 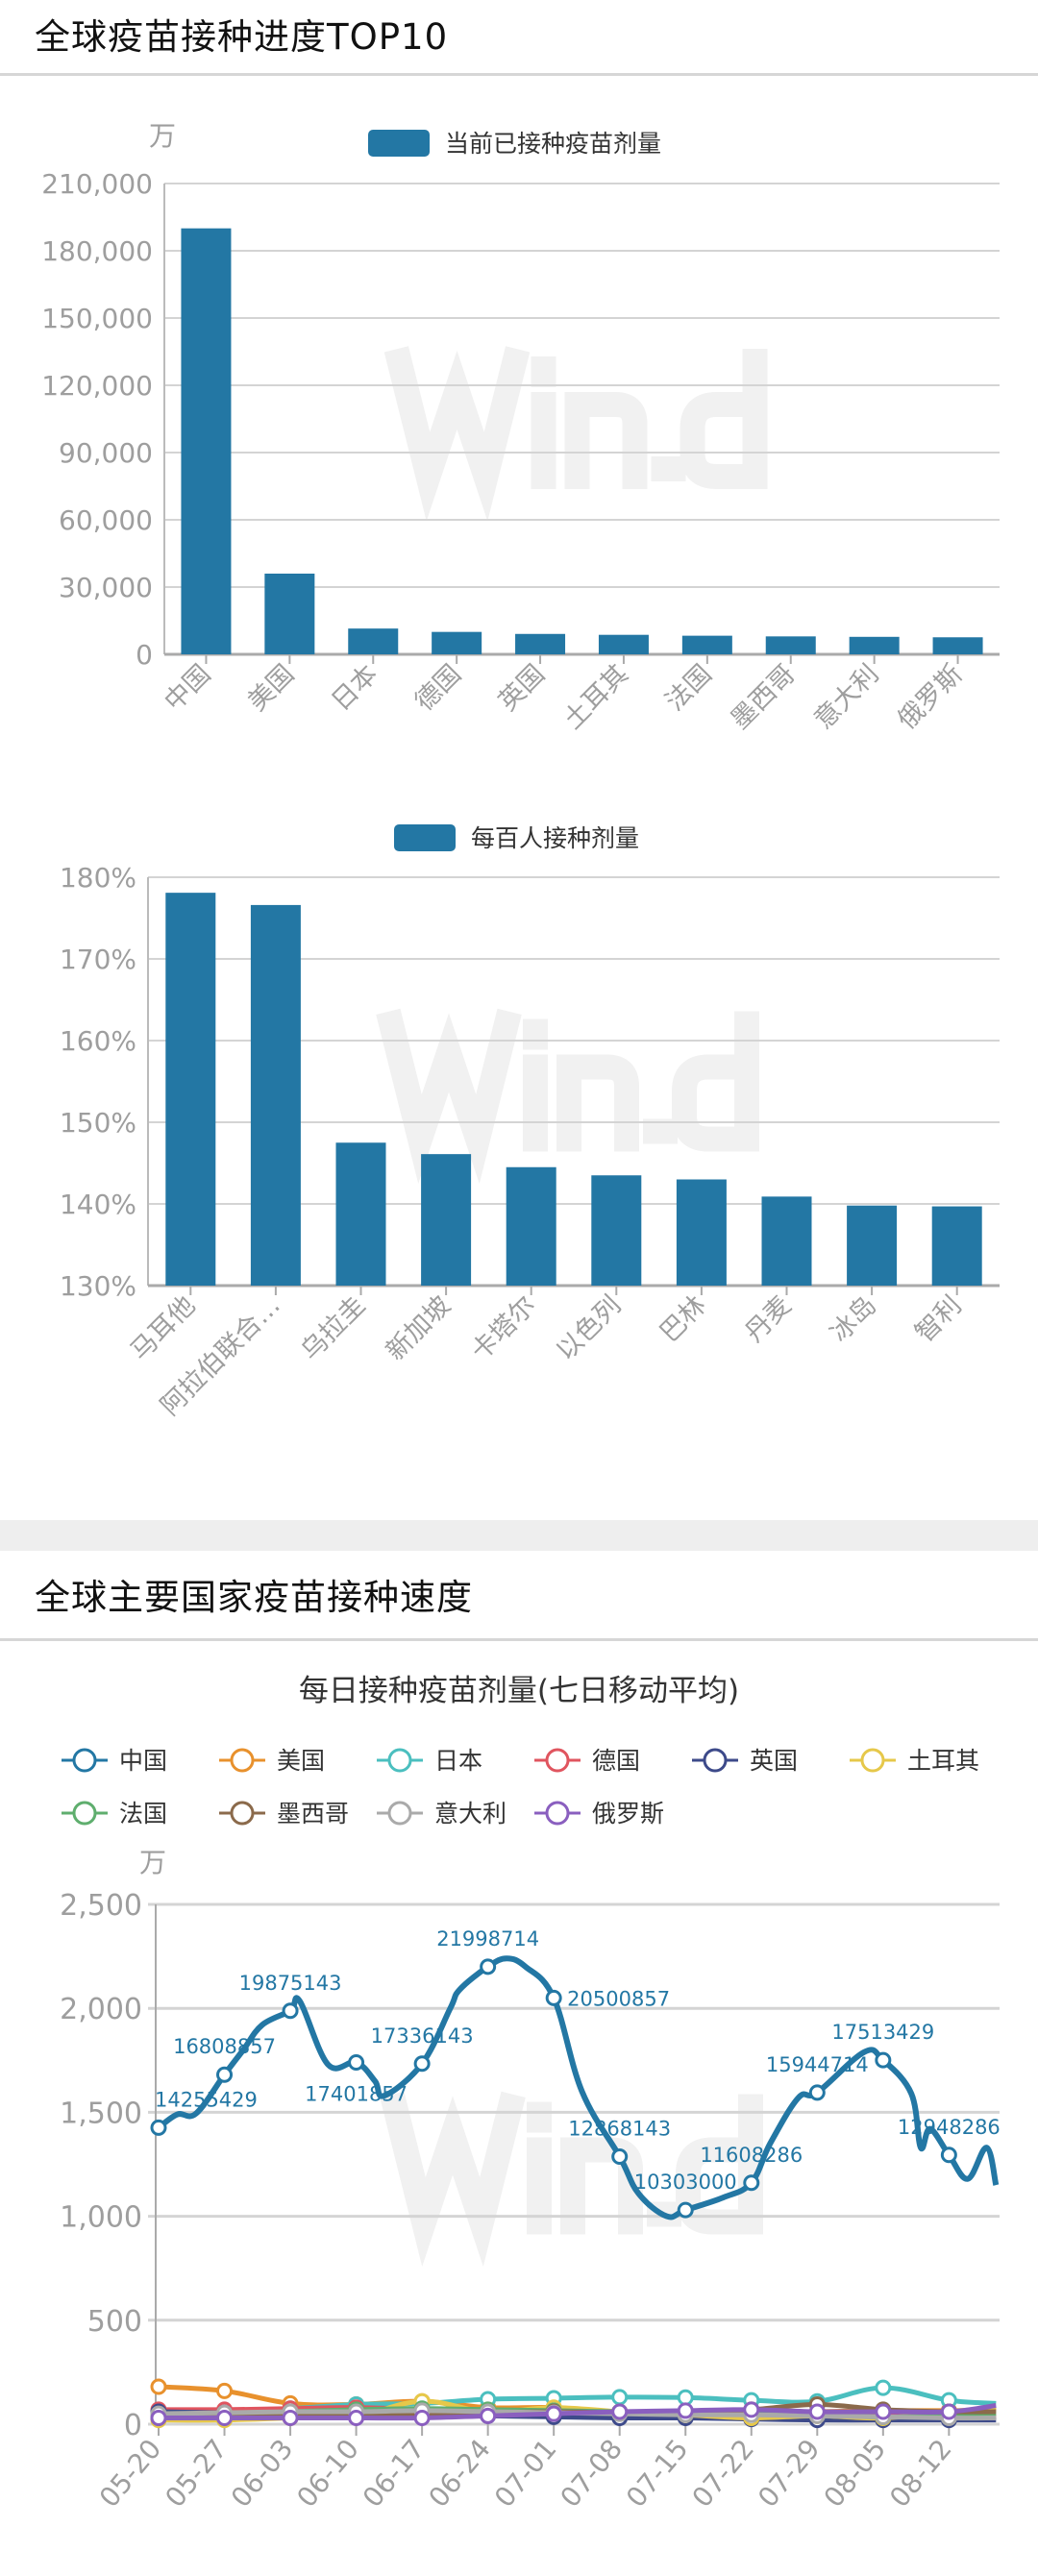 What do you see at coordinates (162, 136) in the screenshot?
I see `unit-label: 万` at bounding box center [162, 136].